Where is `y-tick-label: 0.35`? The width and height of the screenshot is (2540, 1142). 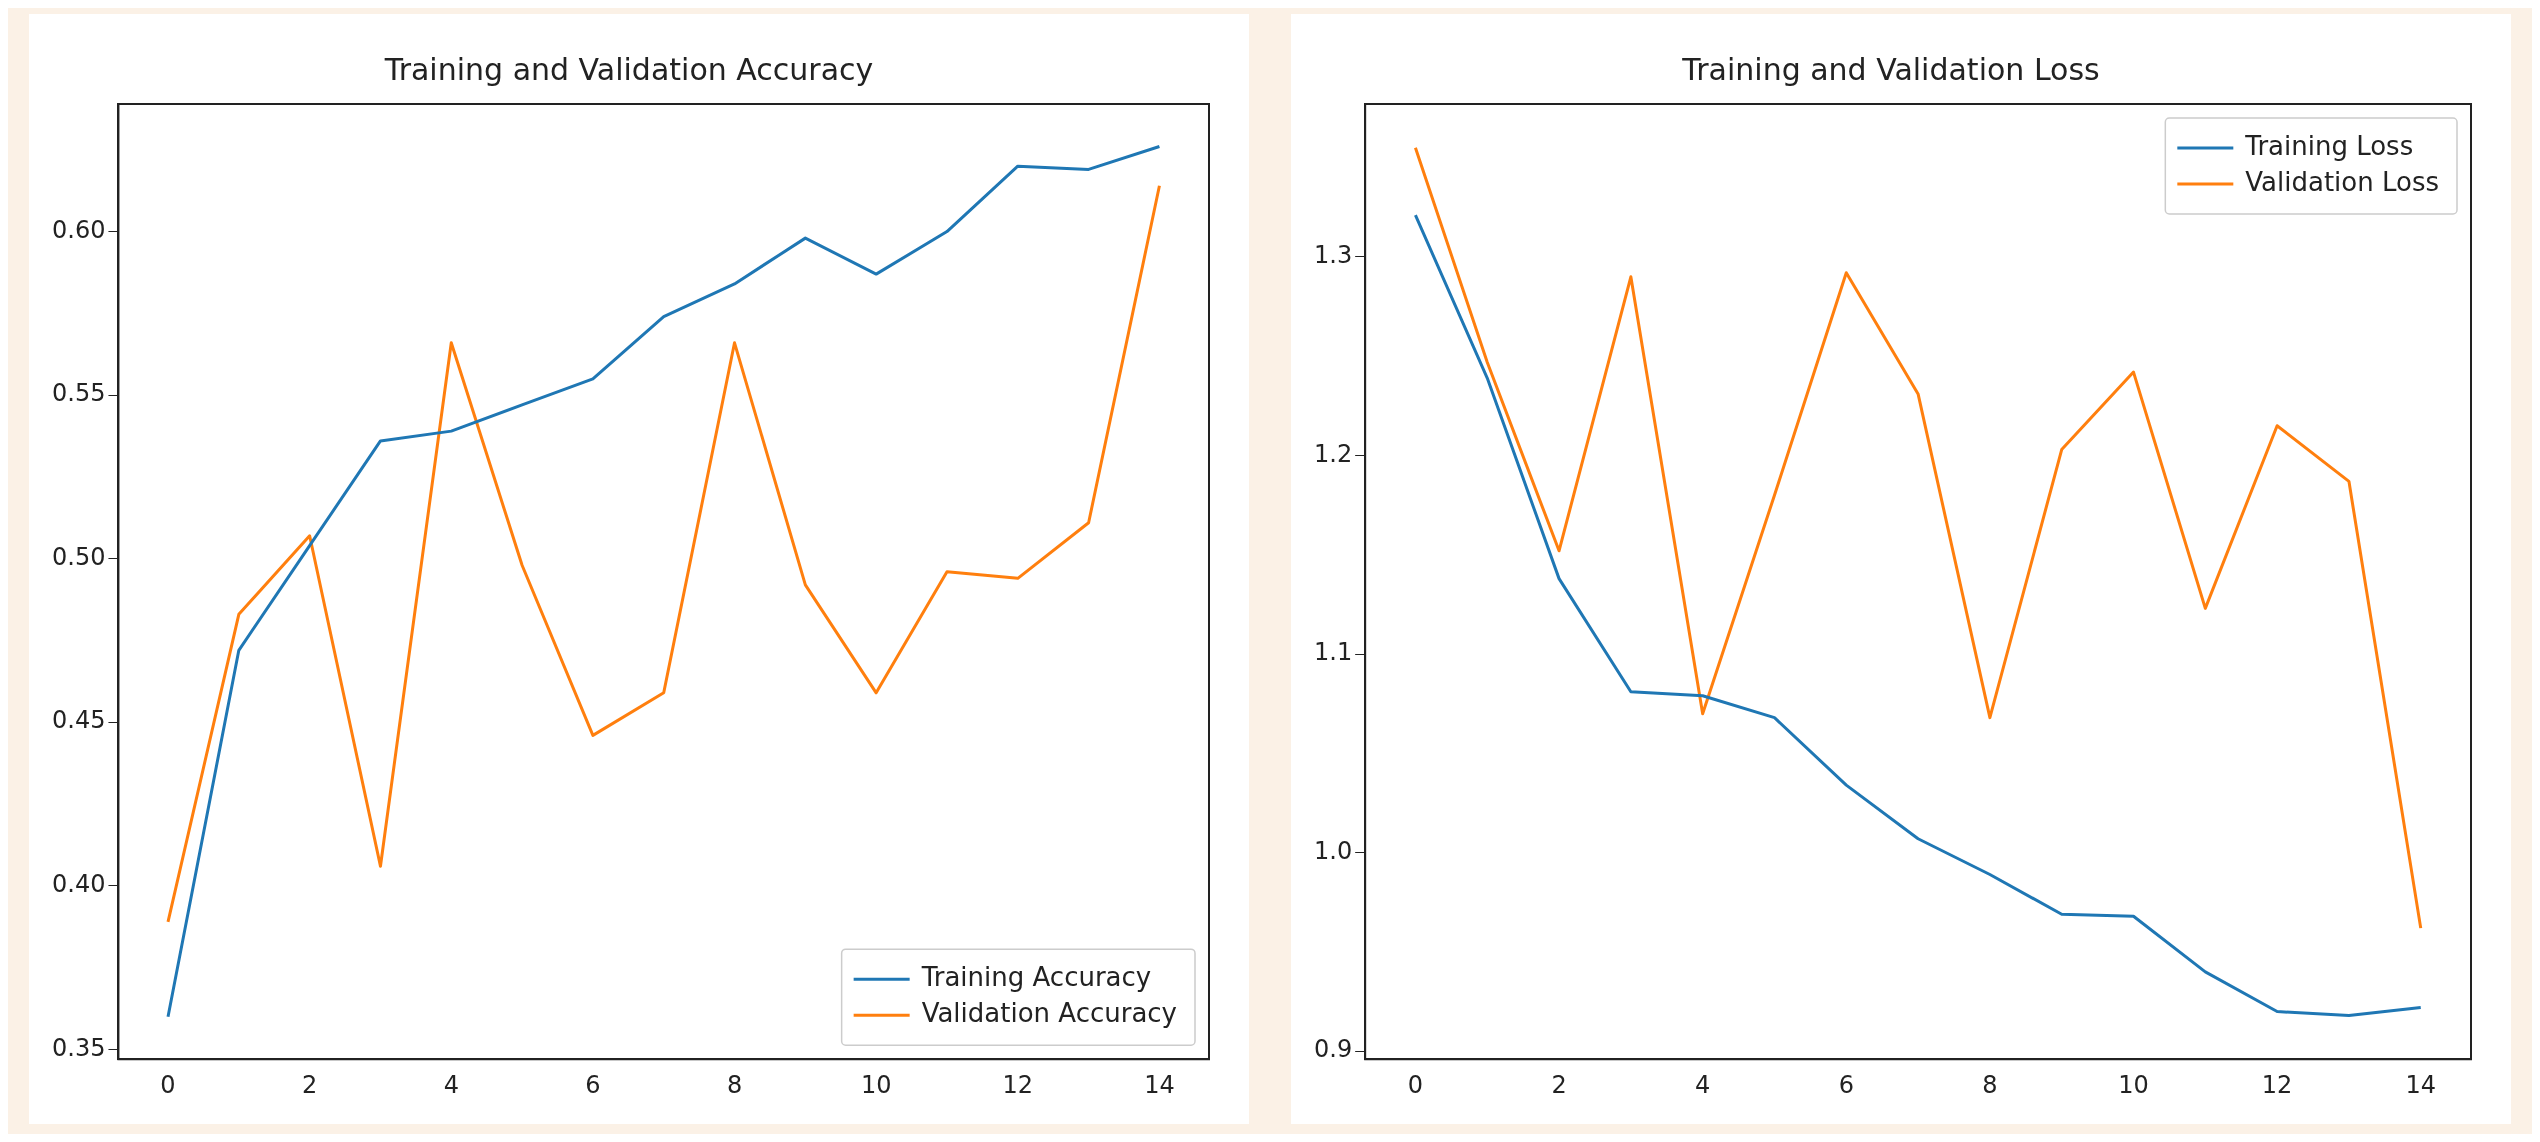 y-tick-label: 0.35 is located at coordinates (79, 1047).